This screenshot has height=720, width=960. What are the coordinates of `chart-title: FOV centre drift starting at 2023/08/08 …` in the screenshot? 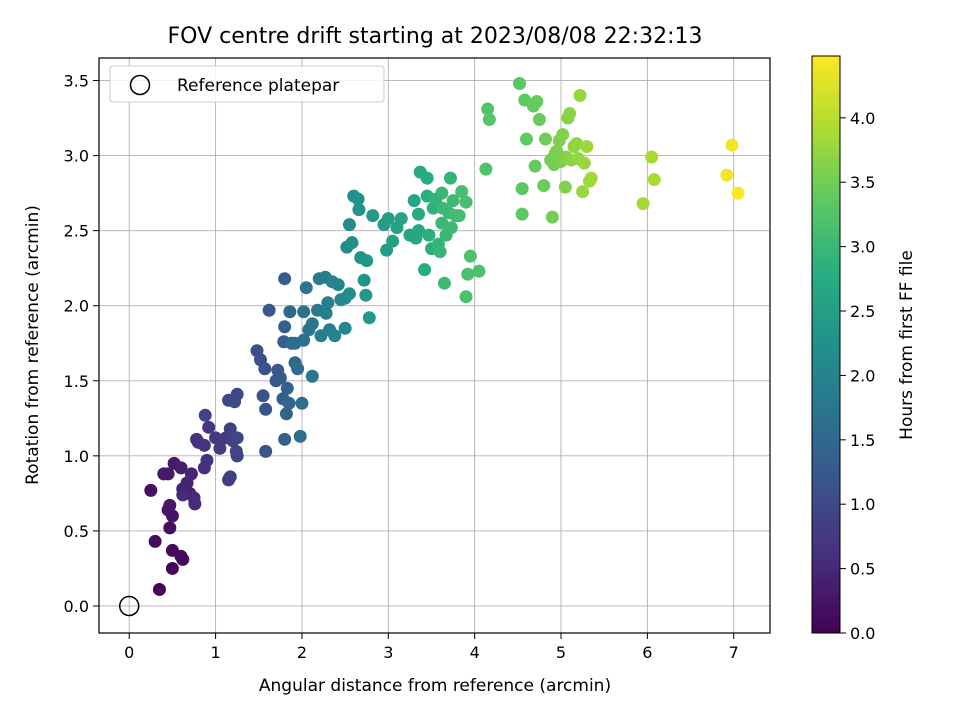 It's located at (435, 36).